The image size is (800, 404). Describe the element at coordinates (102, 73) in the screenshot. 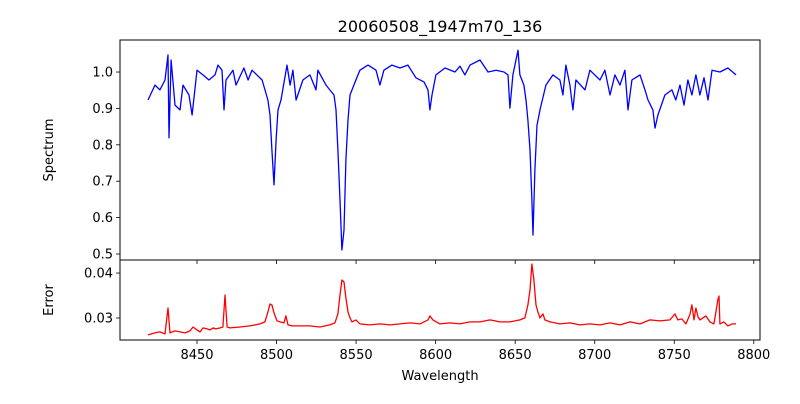

I see `spectrum-y-tick-label: 1.0` at that location.